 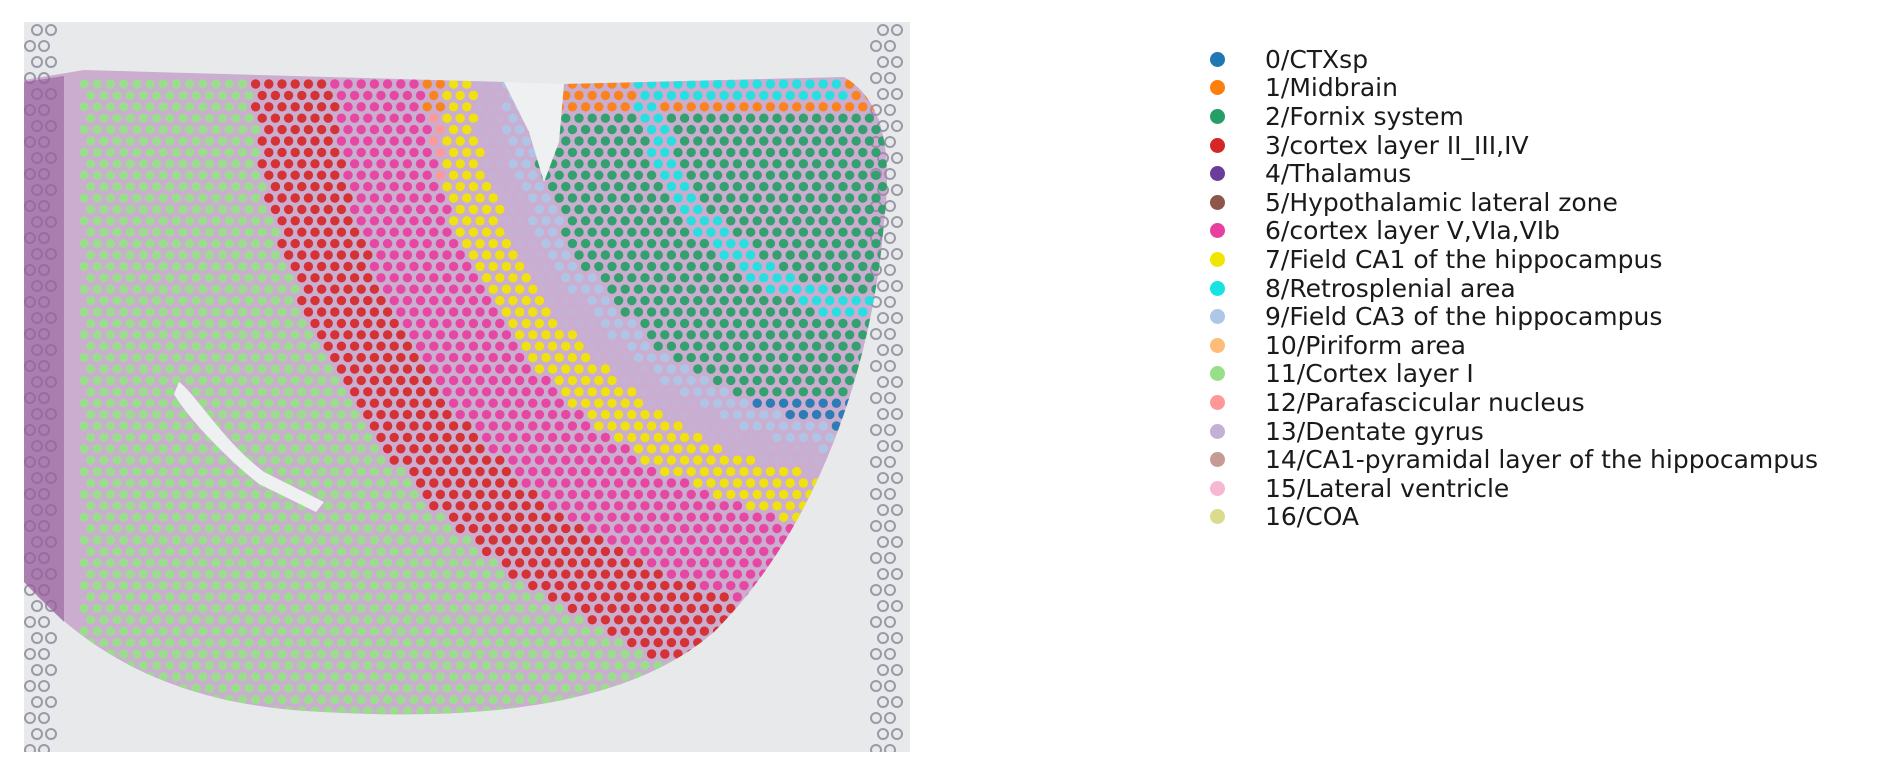 I want to click on legend-color-dot, so click(x=1217, y=116).